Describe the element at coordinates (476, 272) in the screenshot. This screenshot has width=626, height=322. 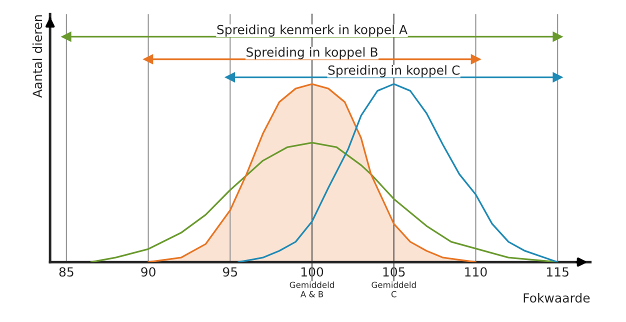
I see `x-tick-label: 110` at that location.